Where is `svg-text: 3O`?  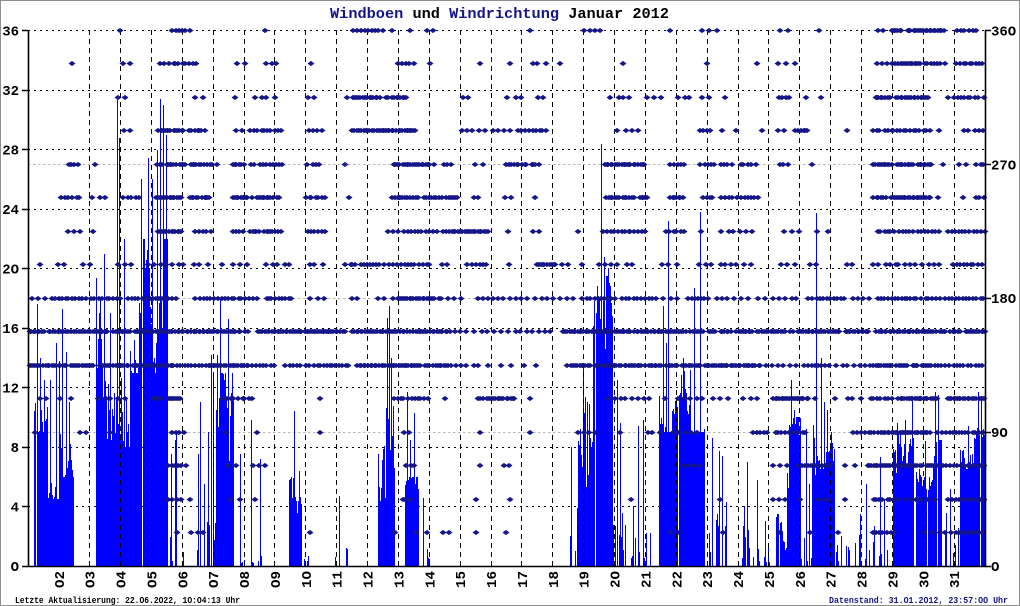 svg-text: 3O is located at coordinates (925, 579).